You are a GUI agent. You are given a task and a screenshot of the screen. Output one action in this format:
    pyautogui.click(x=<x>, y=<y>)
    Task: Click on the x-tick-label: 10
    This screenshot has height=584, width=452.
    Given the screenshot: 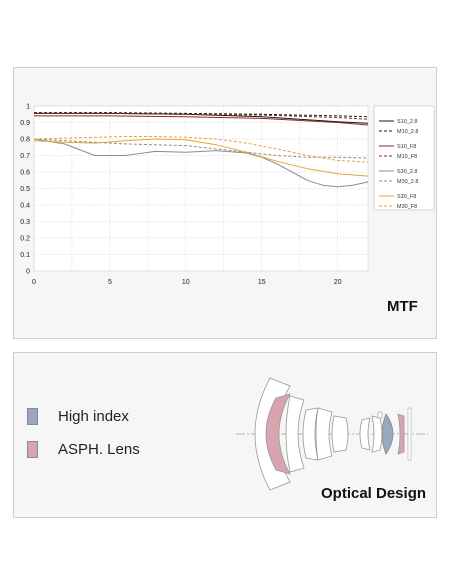 What is the action you would take?
    pyautogui.click(x=186, y=282)
    